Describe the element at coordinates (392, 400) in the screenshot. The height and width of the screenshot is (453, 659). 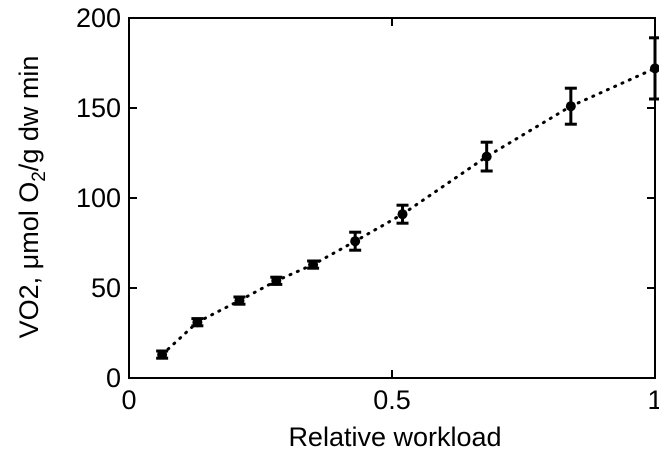
I see `x-tick-label: 0.5` at that location.